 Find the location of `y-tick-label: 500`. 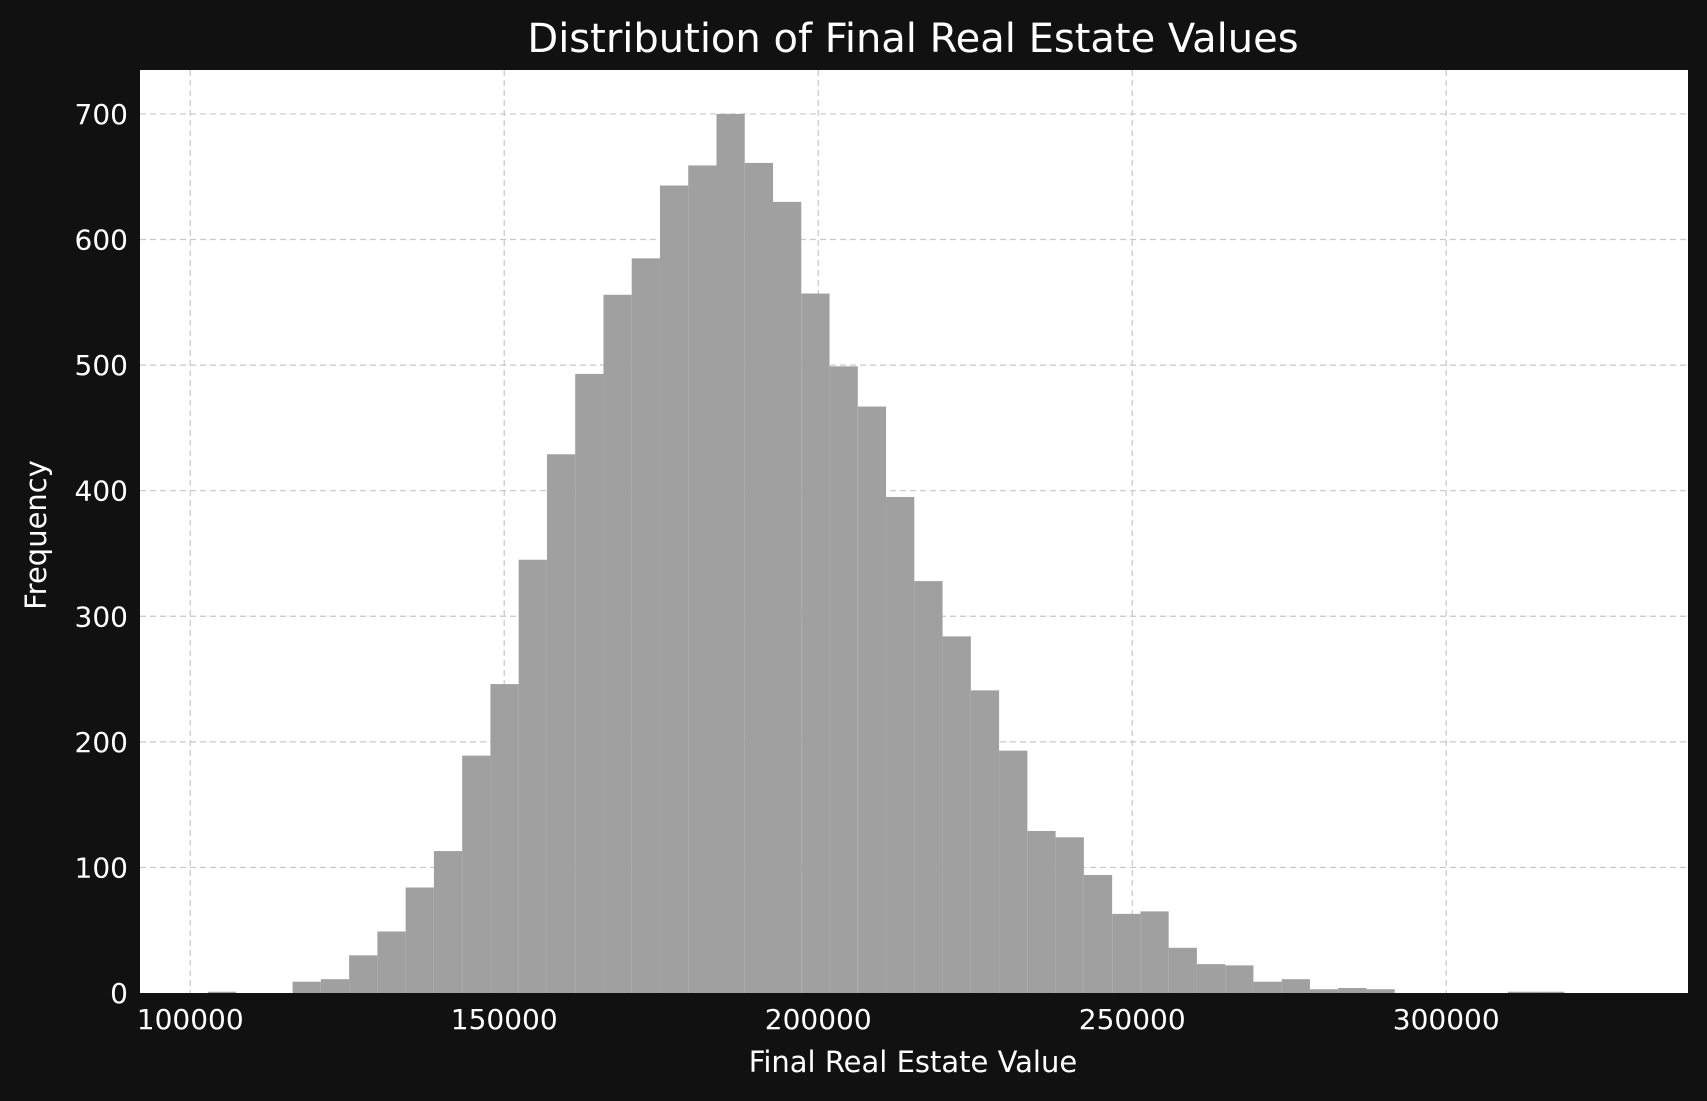

y-tick-label: 500 is located at coordinates (101, 365).